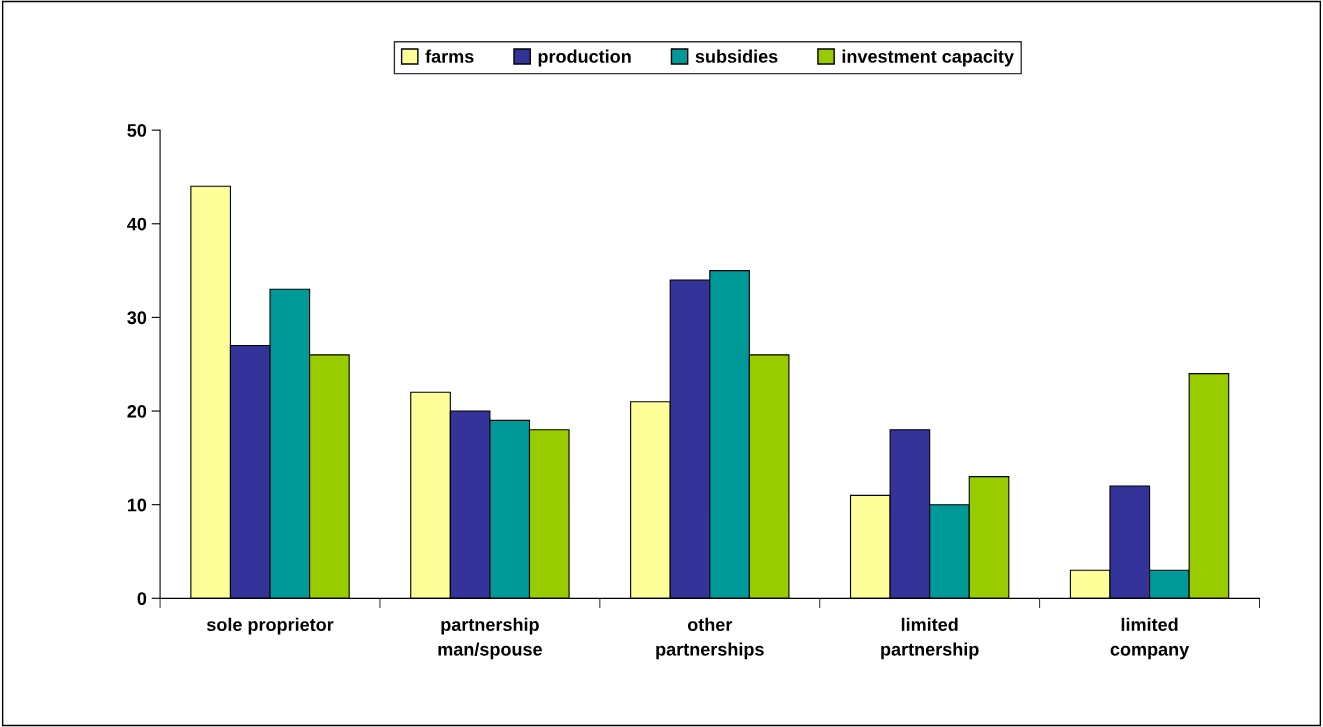  I want to click on x-tick-label: limited partnership, so click(930, 638).